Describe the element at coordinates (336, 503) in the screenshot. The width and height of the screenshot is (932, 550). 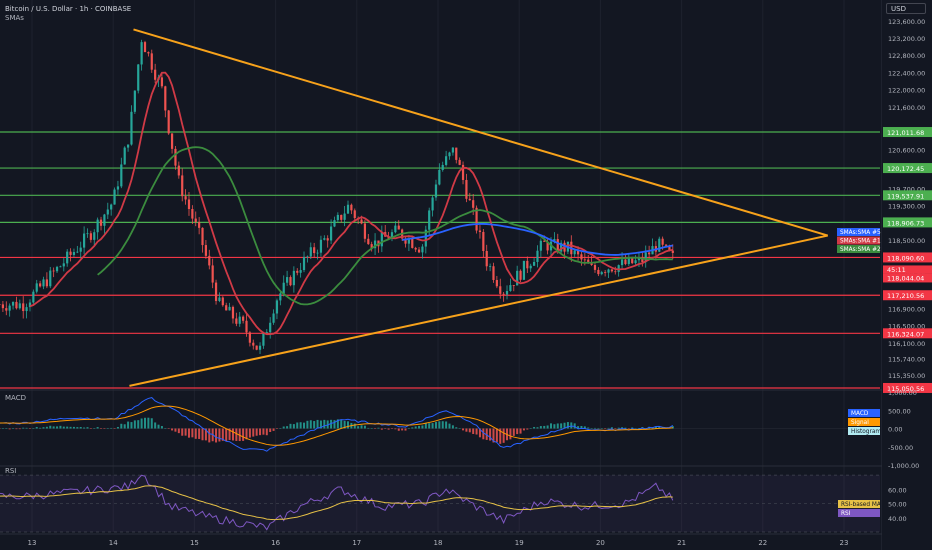
I see `rsi-ma-line` at that location.